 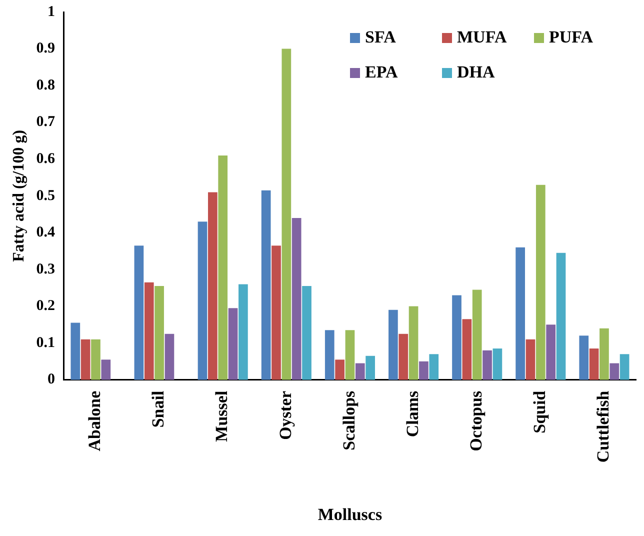 I want to click on x-tick-label: Cuttlefish, so click(x=603, y=426).